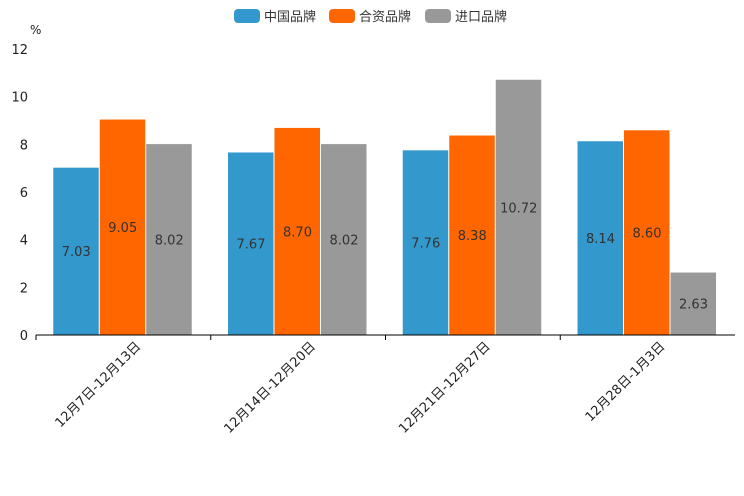 The width and height of the screenshot is (744, 496). I want to click on legend-label: 合资品牌, so click(385, 17).